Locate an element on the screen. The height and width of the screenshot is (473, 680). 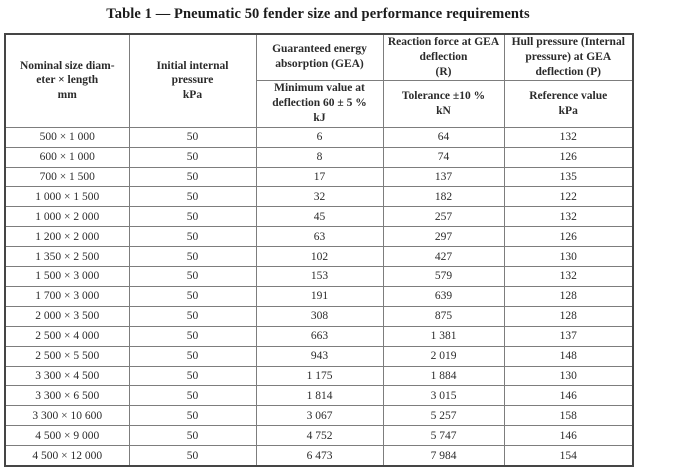
table-row: 700 × 1 500 50 17 137 135 is located at coordinates (319, 177).